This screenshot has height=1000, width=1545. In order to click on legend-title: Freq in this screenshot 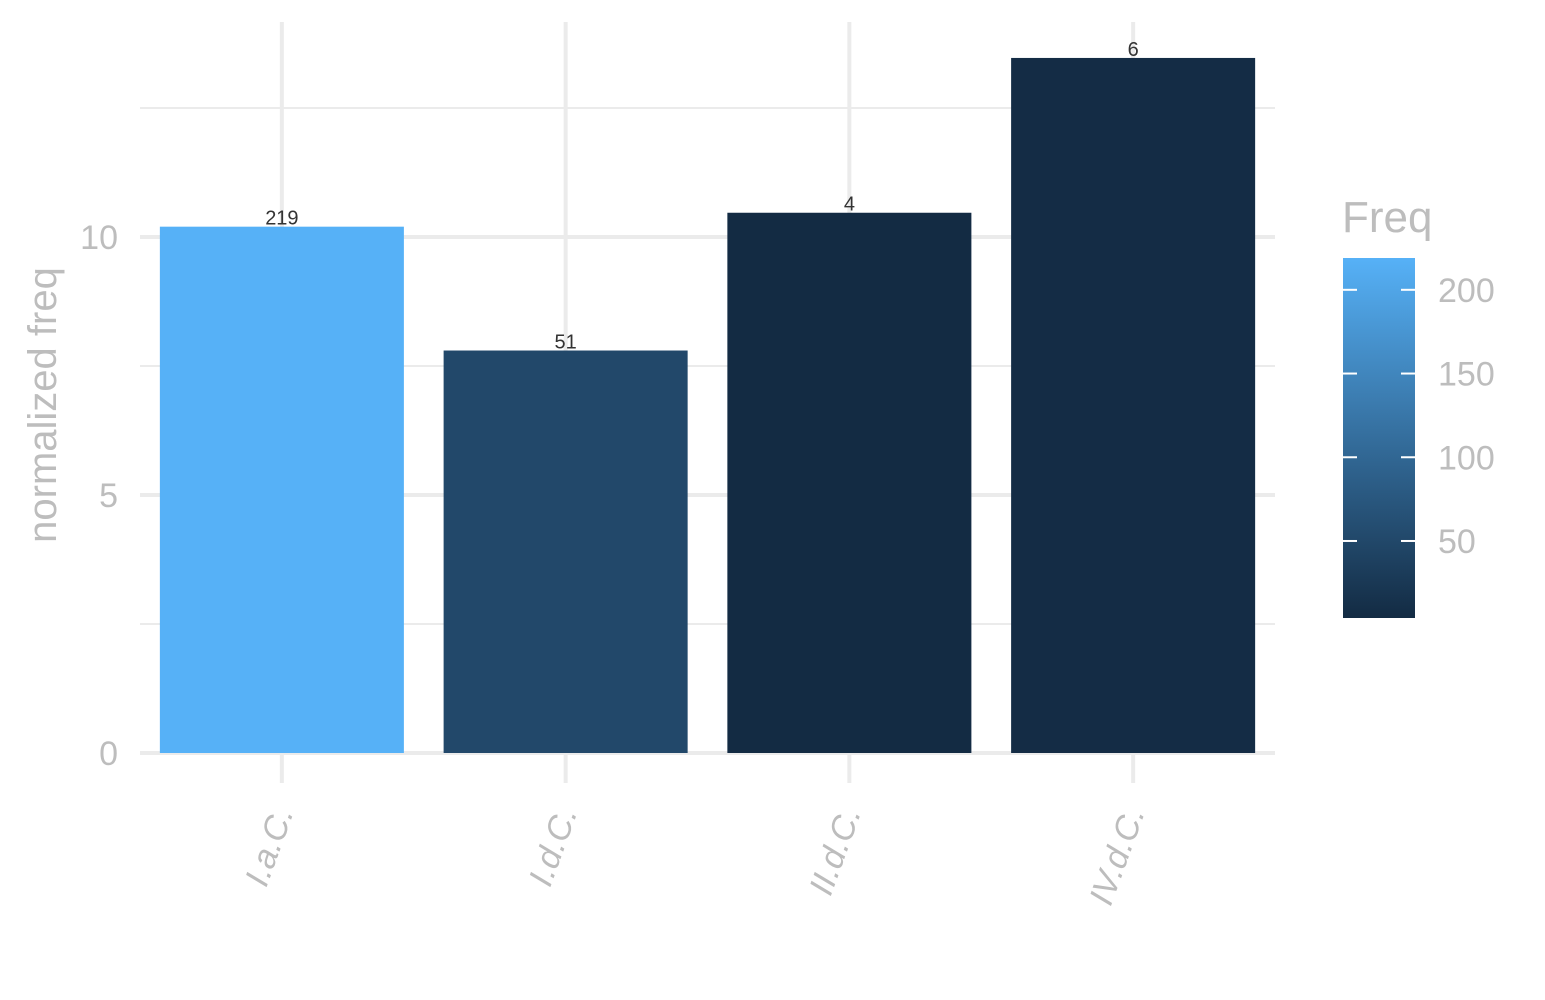, I will do `click(1387, 217)`.